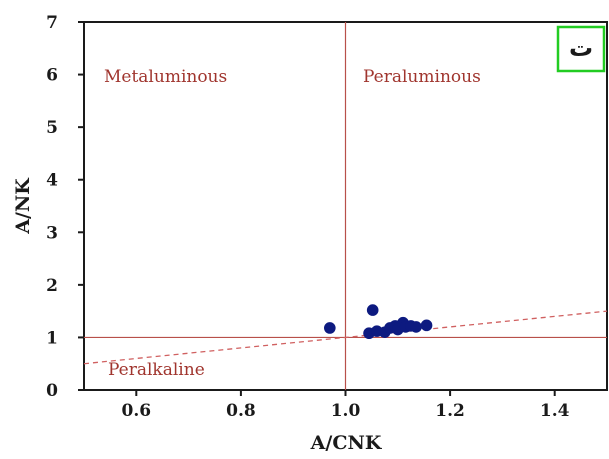 This screenshot has height=459, width=609. What do you see at coordinates (346, 411) in the screenshot?
I see `x-tick-label: 1.0` at bounding box center [346, 411].